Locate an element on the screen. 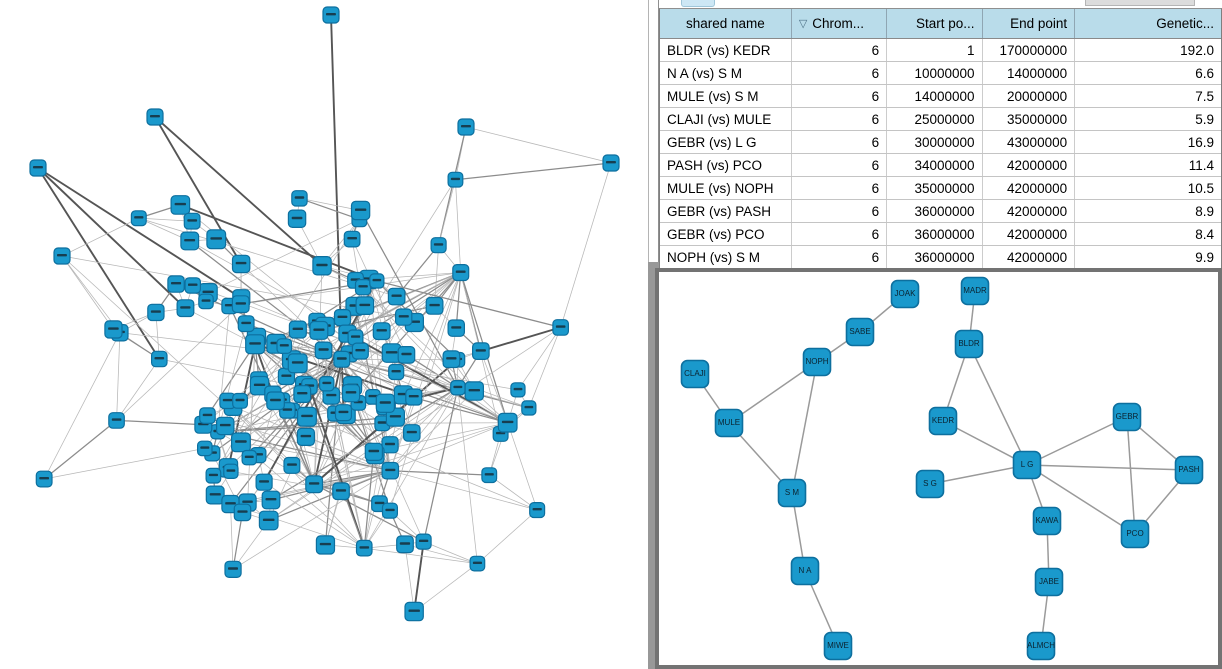 Image resolution: width=1222 pixels, height=669 pixels. table-cell-shared_name: MULE (vs) S M is located at coordinates (726, 96).